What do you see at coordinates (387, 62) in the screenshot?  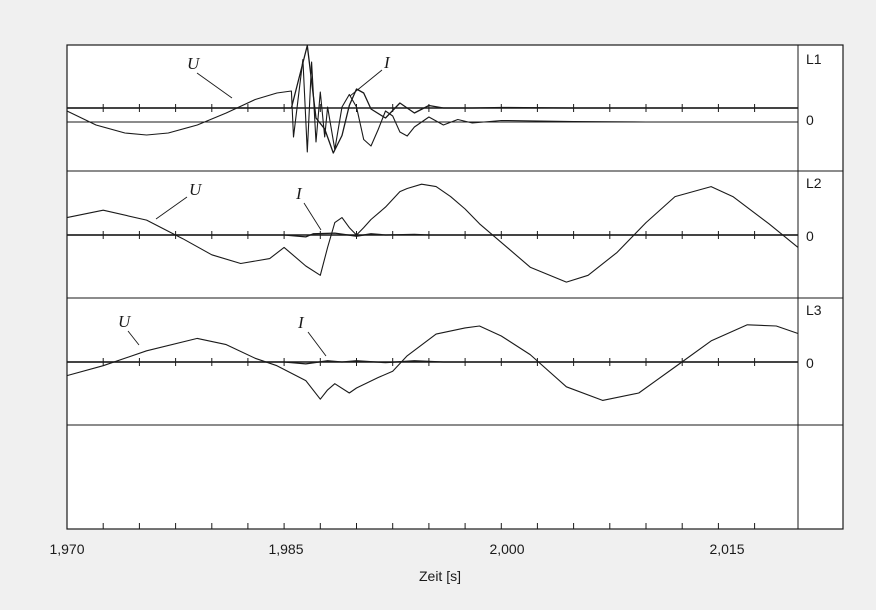 I see `l1-i-label: I` at bounding box center [387, 62].